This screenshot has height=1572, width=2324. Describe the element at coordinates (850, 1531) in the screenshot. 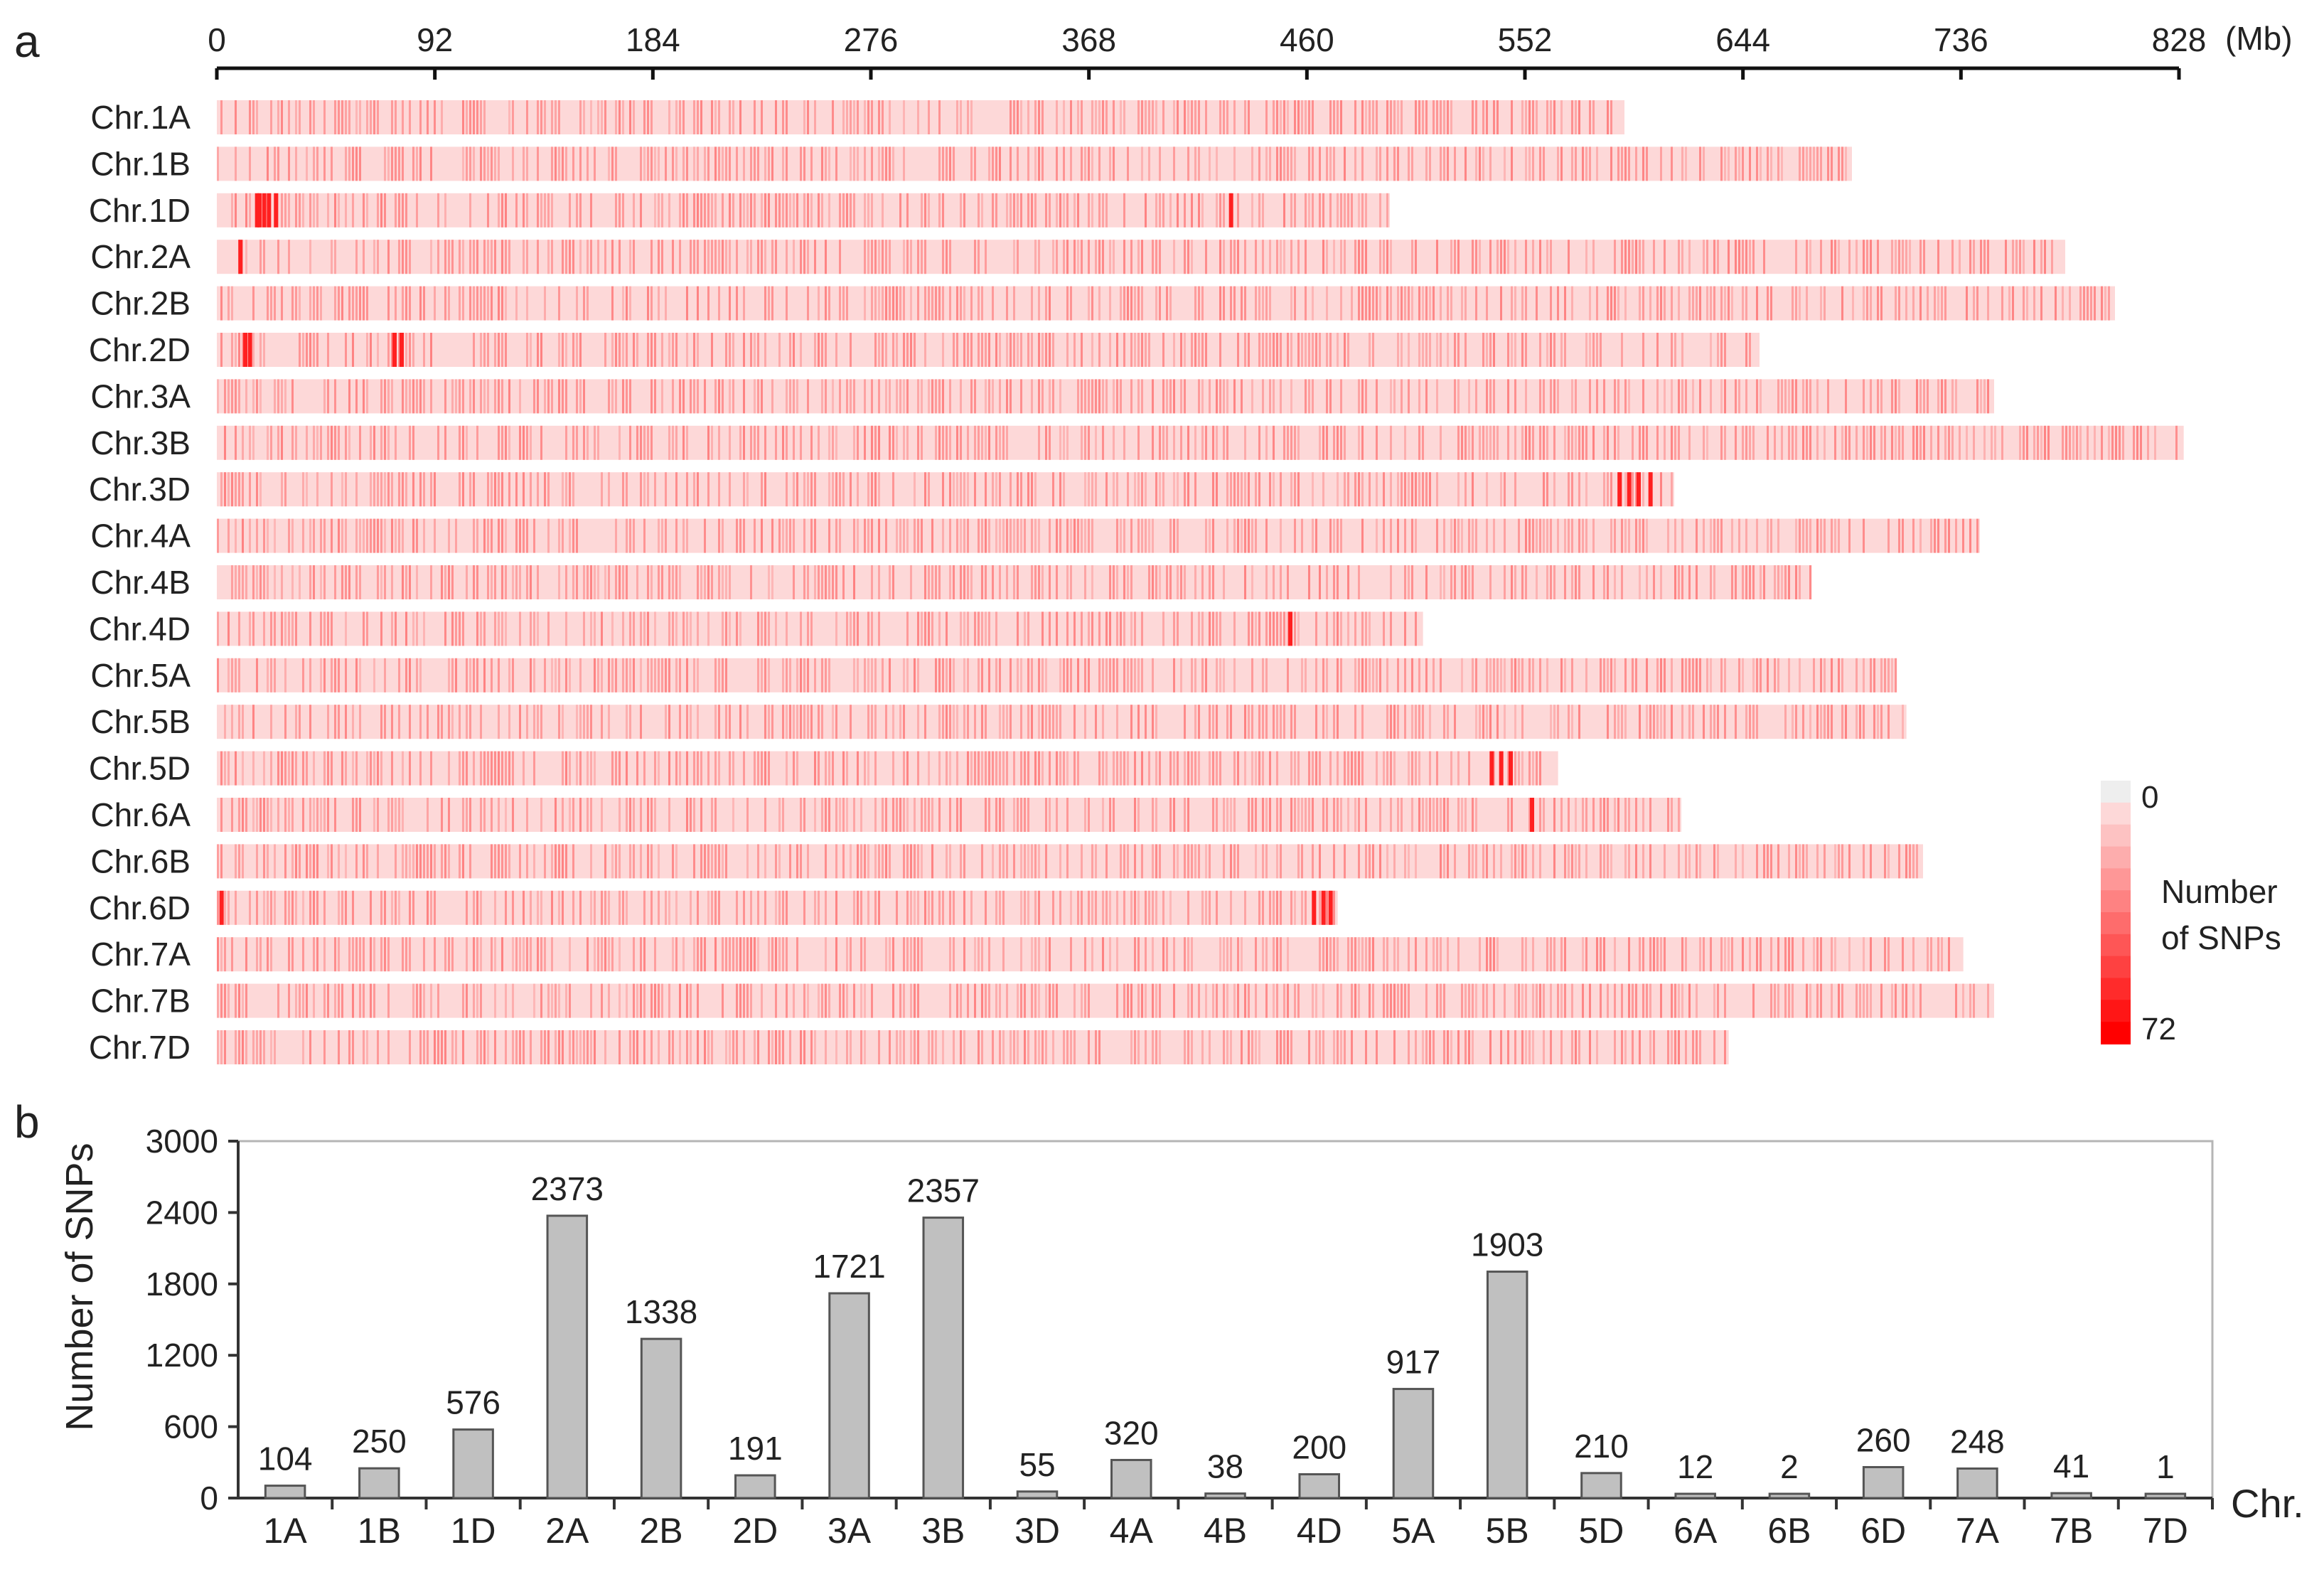

I see `bar-category-label: 3A` at that location.